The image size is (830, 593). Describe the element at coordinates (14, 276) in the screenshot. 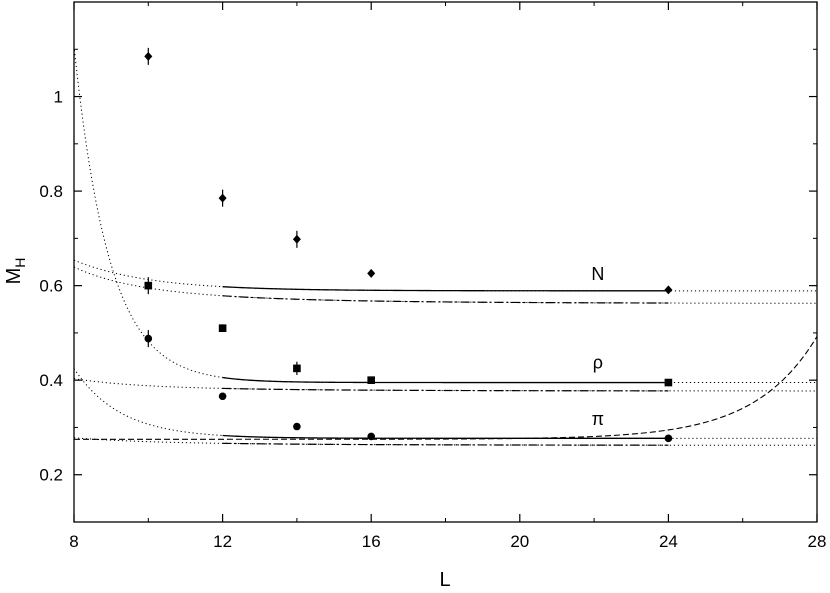

I see `y-axis-label-main: M` at that location.